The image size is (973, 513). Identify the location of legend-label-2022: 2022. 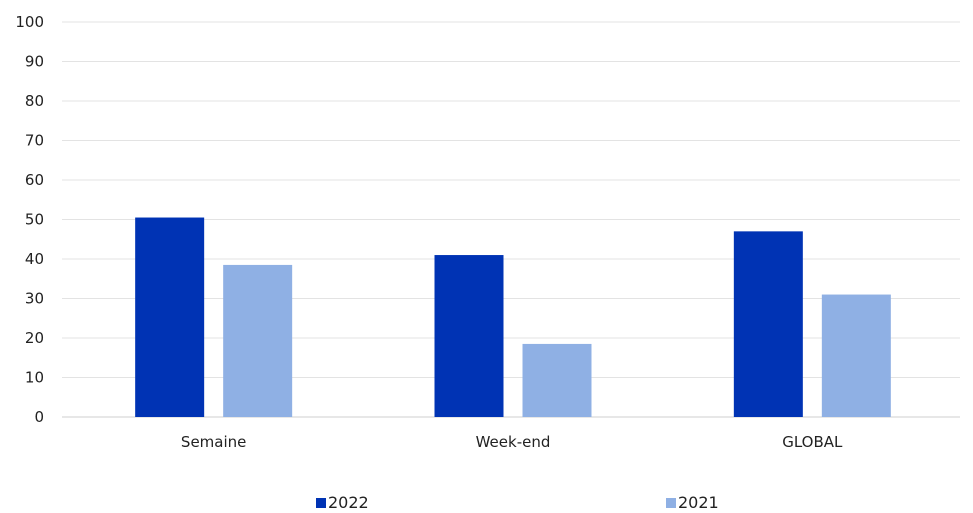
(348, 502).